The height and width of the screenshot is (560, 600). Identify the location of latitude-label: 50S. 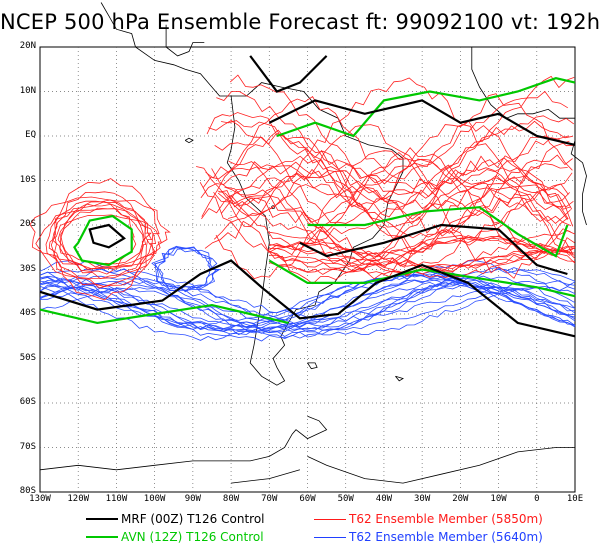
(27, 357).